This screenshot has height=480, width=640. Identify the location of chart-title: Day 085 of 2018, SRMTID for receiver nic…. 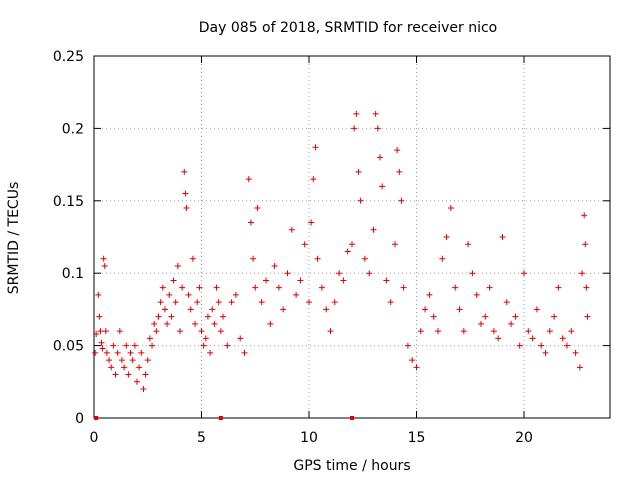
(348, 28).